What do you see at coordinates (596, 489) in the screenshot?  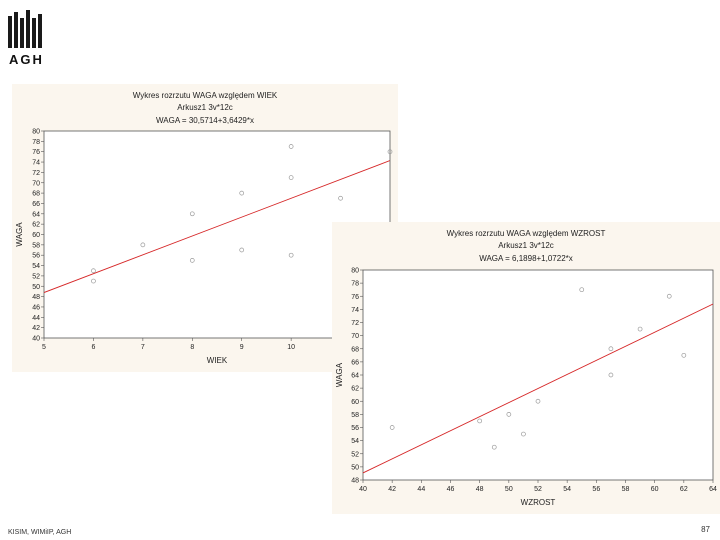 I see `x-tick-label: 56` at bounding box center [596, 489].